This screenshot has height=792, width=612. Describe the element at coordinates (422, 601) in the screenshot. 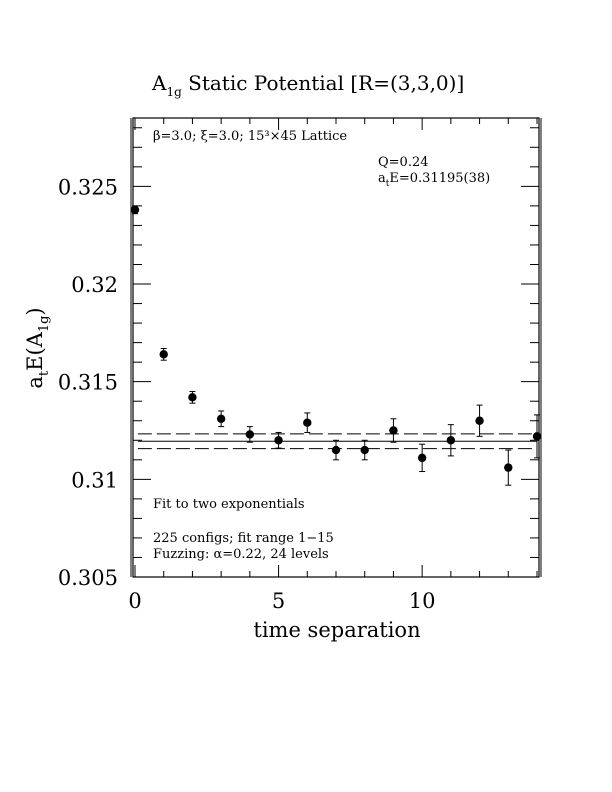

I see `x-tick-label: 10` at that location.